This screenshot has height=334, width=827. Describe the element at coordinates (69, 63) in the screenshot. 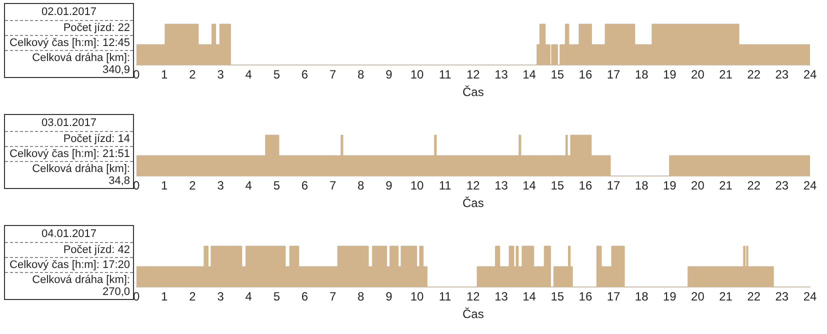

I see `text: Celková dráha [km]: 340,9` at that location.